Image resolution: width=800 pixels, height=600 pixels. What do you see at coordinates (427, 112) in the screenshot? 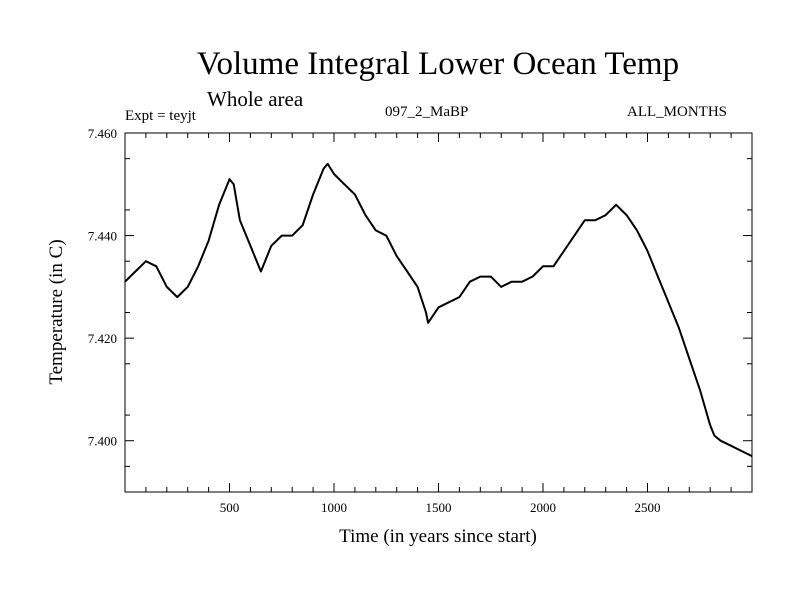
I see `run-label: 097_2_MaBP` at bounding box center [427, 112].